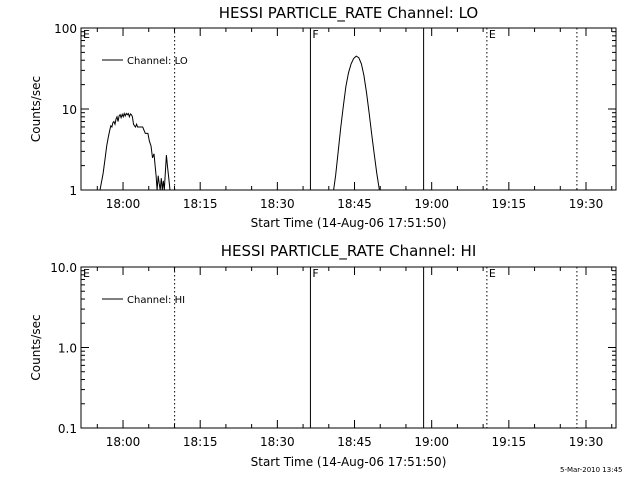  I want to click on panel1-xtick-label-5: 19:15, so click(509, 204).